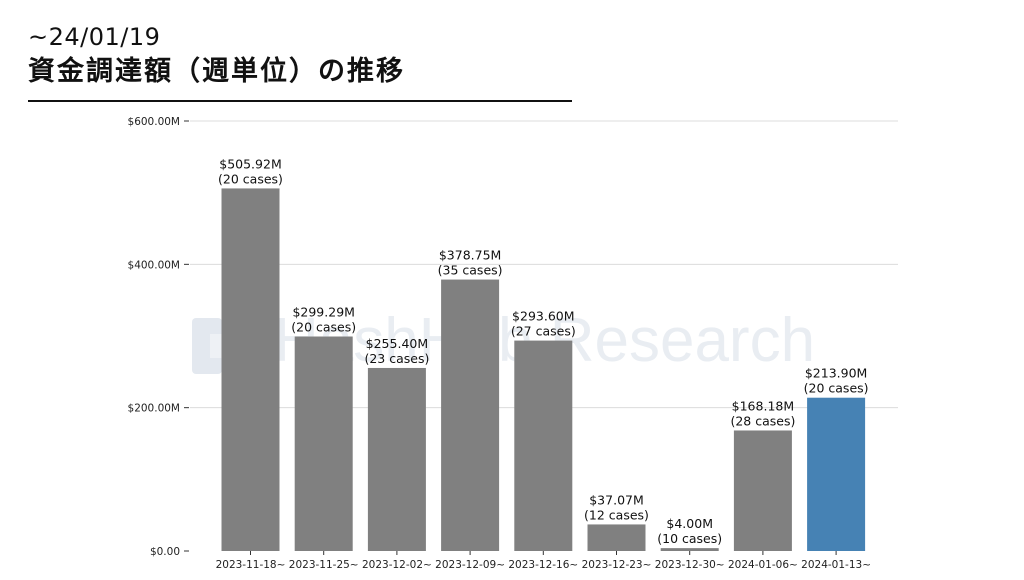 The height and width of the screenshot is (580, 1024). What do you see at coordinates (154, 265) in the screenshot?
I see `y-tick-label: $400.00M` at bounding box center [154, 265].